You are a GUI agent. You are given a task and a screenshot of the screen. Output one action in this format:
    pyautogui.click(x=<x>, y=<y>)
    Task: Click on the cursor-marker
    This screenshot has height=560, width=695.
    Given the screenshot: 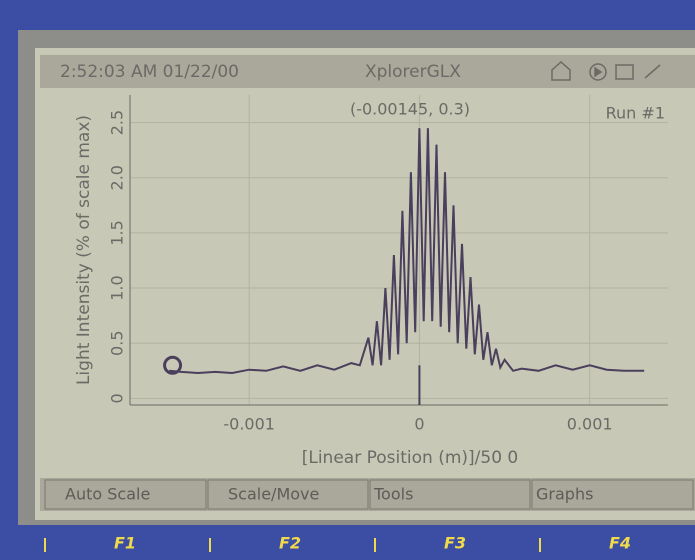 What is the action you would take?
    pyautogui.click(x=173, y=365)
    